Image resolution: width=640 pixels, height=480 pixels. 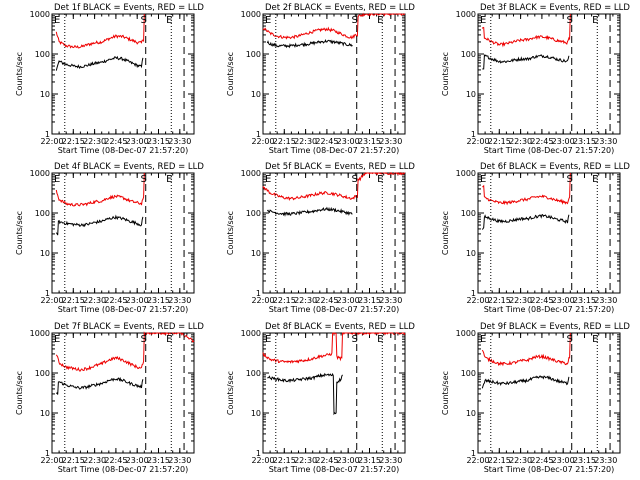 I want to click on panel-title: Det 6f BLACK = Events, RED = LLD, so click(x=555, y=167).